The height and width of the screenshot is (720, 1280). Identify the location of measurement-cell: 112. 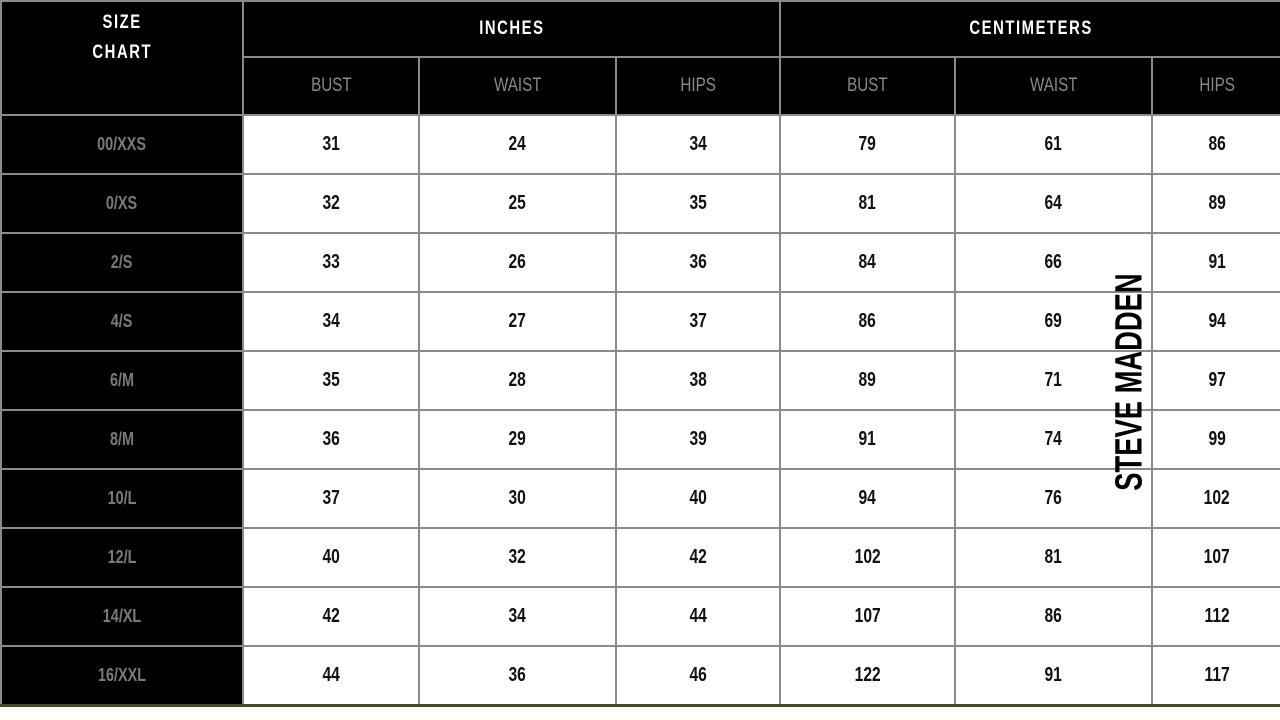
(1215, 616).